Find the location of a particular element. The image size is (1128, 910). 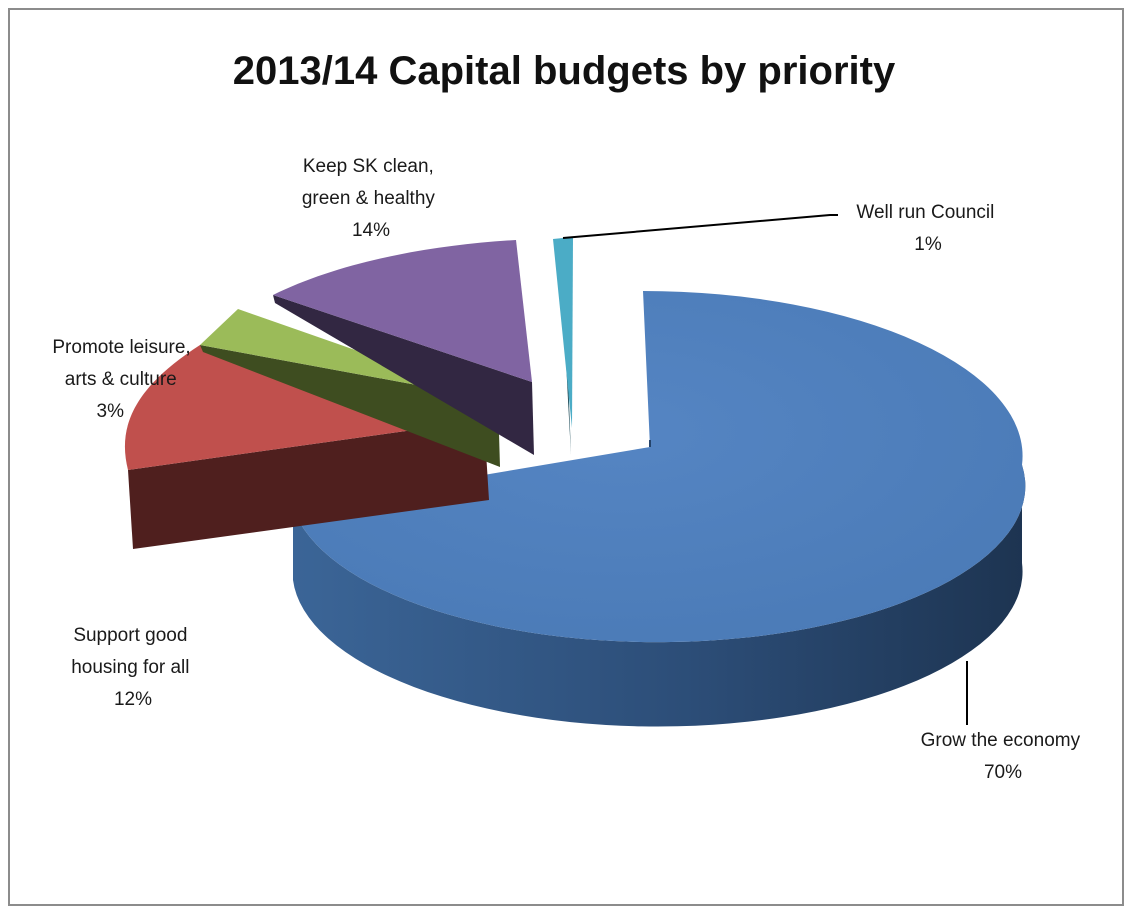

slice-promote-leisure-side is located at coordinates (350, 406).